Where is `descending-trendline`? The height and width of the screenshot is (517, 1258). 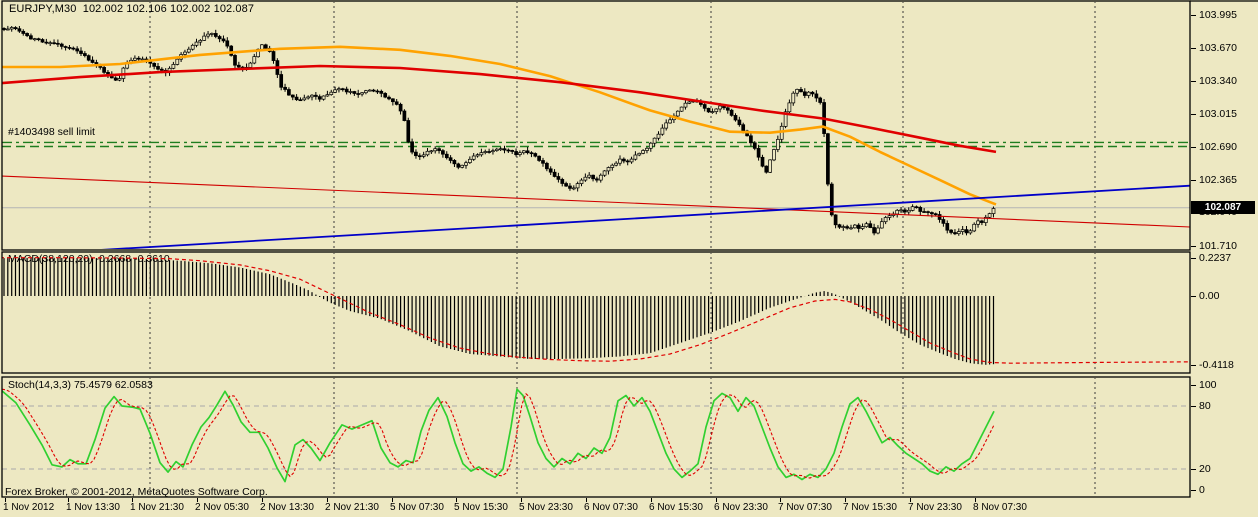 descending-trendline is located at coordinates (596, 201).